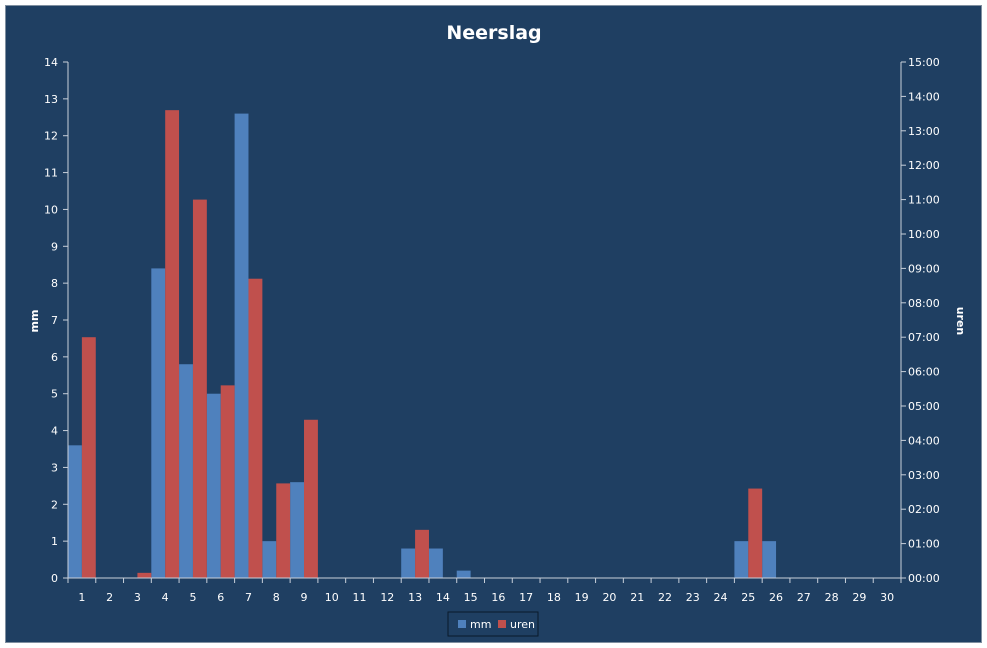 The width and height of the screenshot is (987, 648). Describe the element at coordinates (137, 597) in the screenshot. I see `x-tick-label-3: 3` at that location.